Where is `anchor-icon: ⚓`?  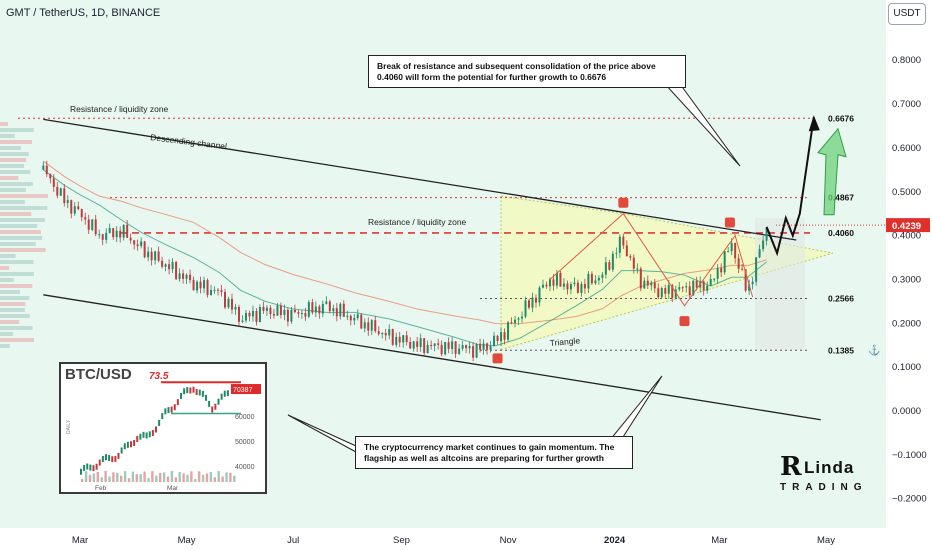 anchor-icon: ⚓ is located at coordinates (874, 349).